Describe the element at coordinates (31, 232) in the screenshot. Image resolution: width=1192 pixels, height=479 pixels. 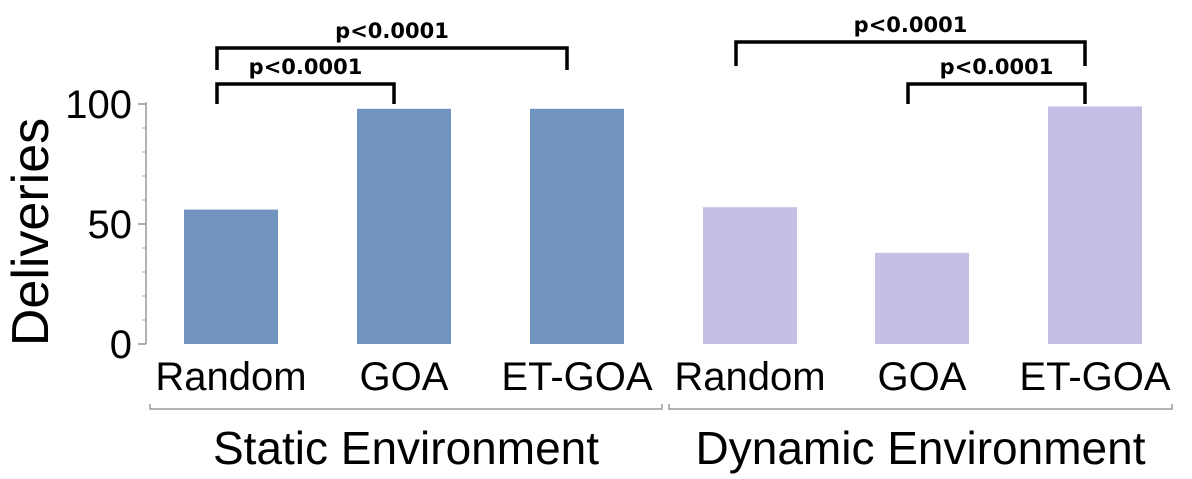
I see `y-axis-title: Deliveries` at that location.